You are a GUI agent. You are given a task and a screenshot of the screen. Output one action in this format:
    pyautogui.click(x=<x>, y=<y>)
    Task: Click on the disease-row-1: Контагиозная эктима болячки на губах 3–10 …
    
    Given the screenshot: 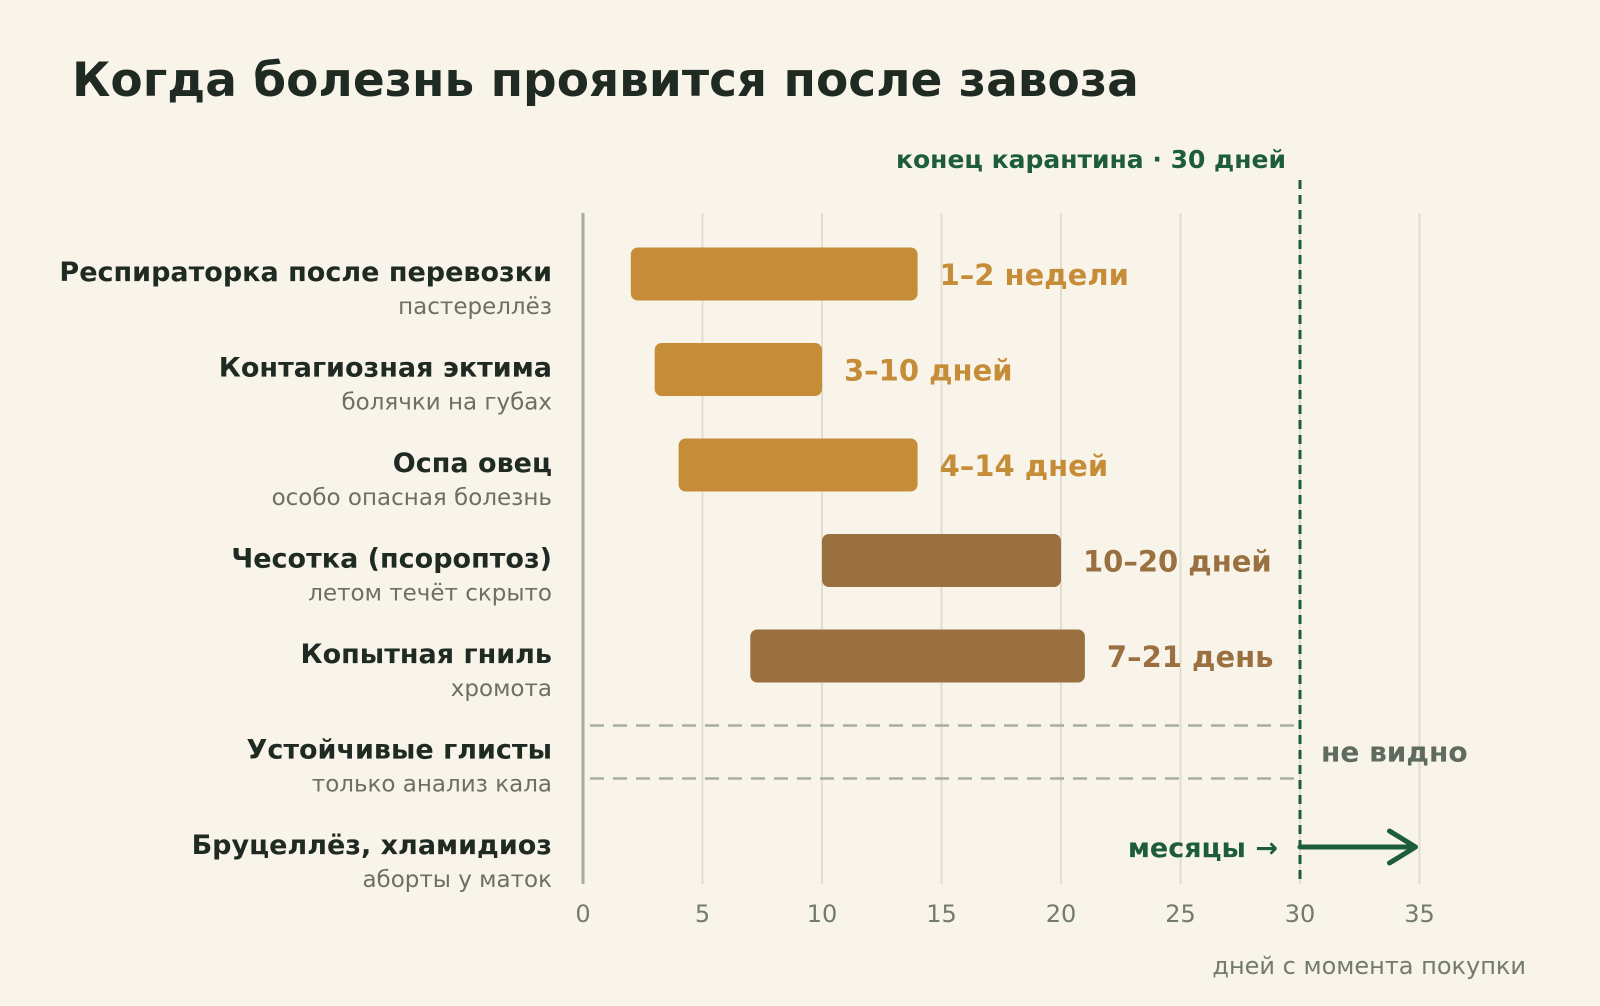 What is the action you would take?
    pyautogui.click(x=616, y=379)
    